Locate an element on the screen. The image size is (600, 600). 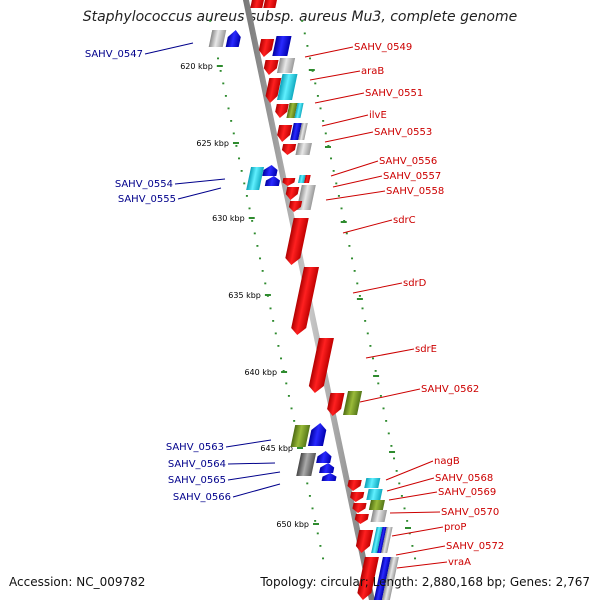
gene-proP is located at coordinates (364, 541).